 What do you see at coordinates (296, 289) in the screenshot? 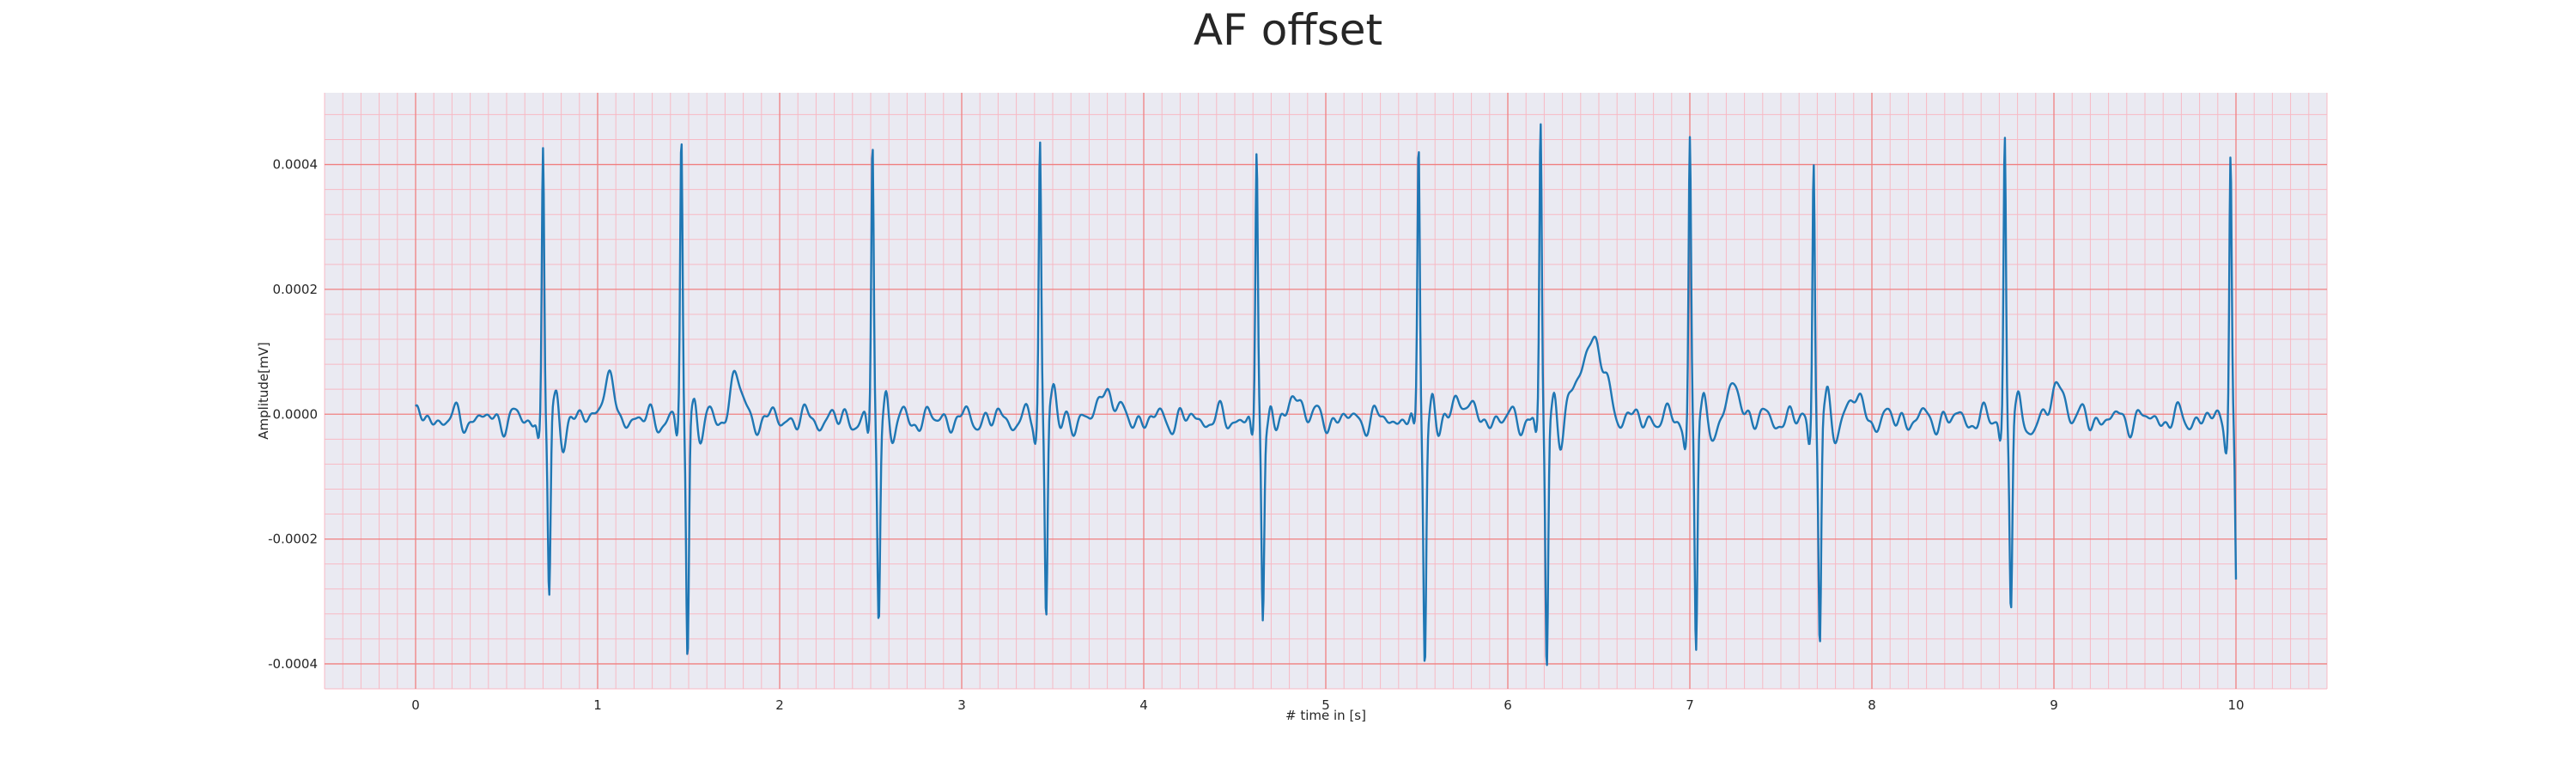
I see `y-tick-label: 0.0002` at bounding box center [296, 289].